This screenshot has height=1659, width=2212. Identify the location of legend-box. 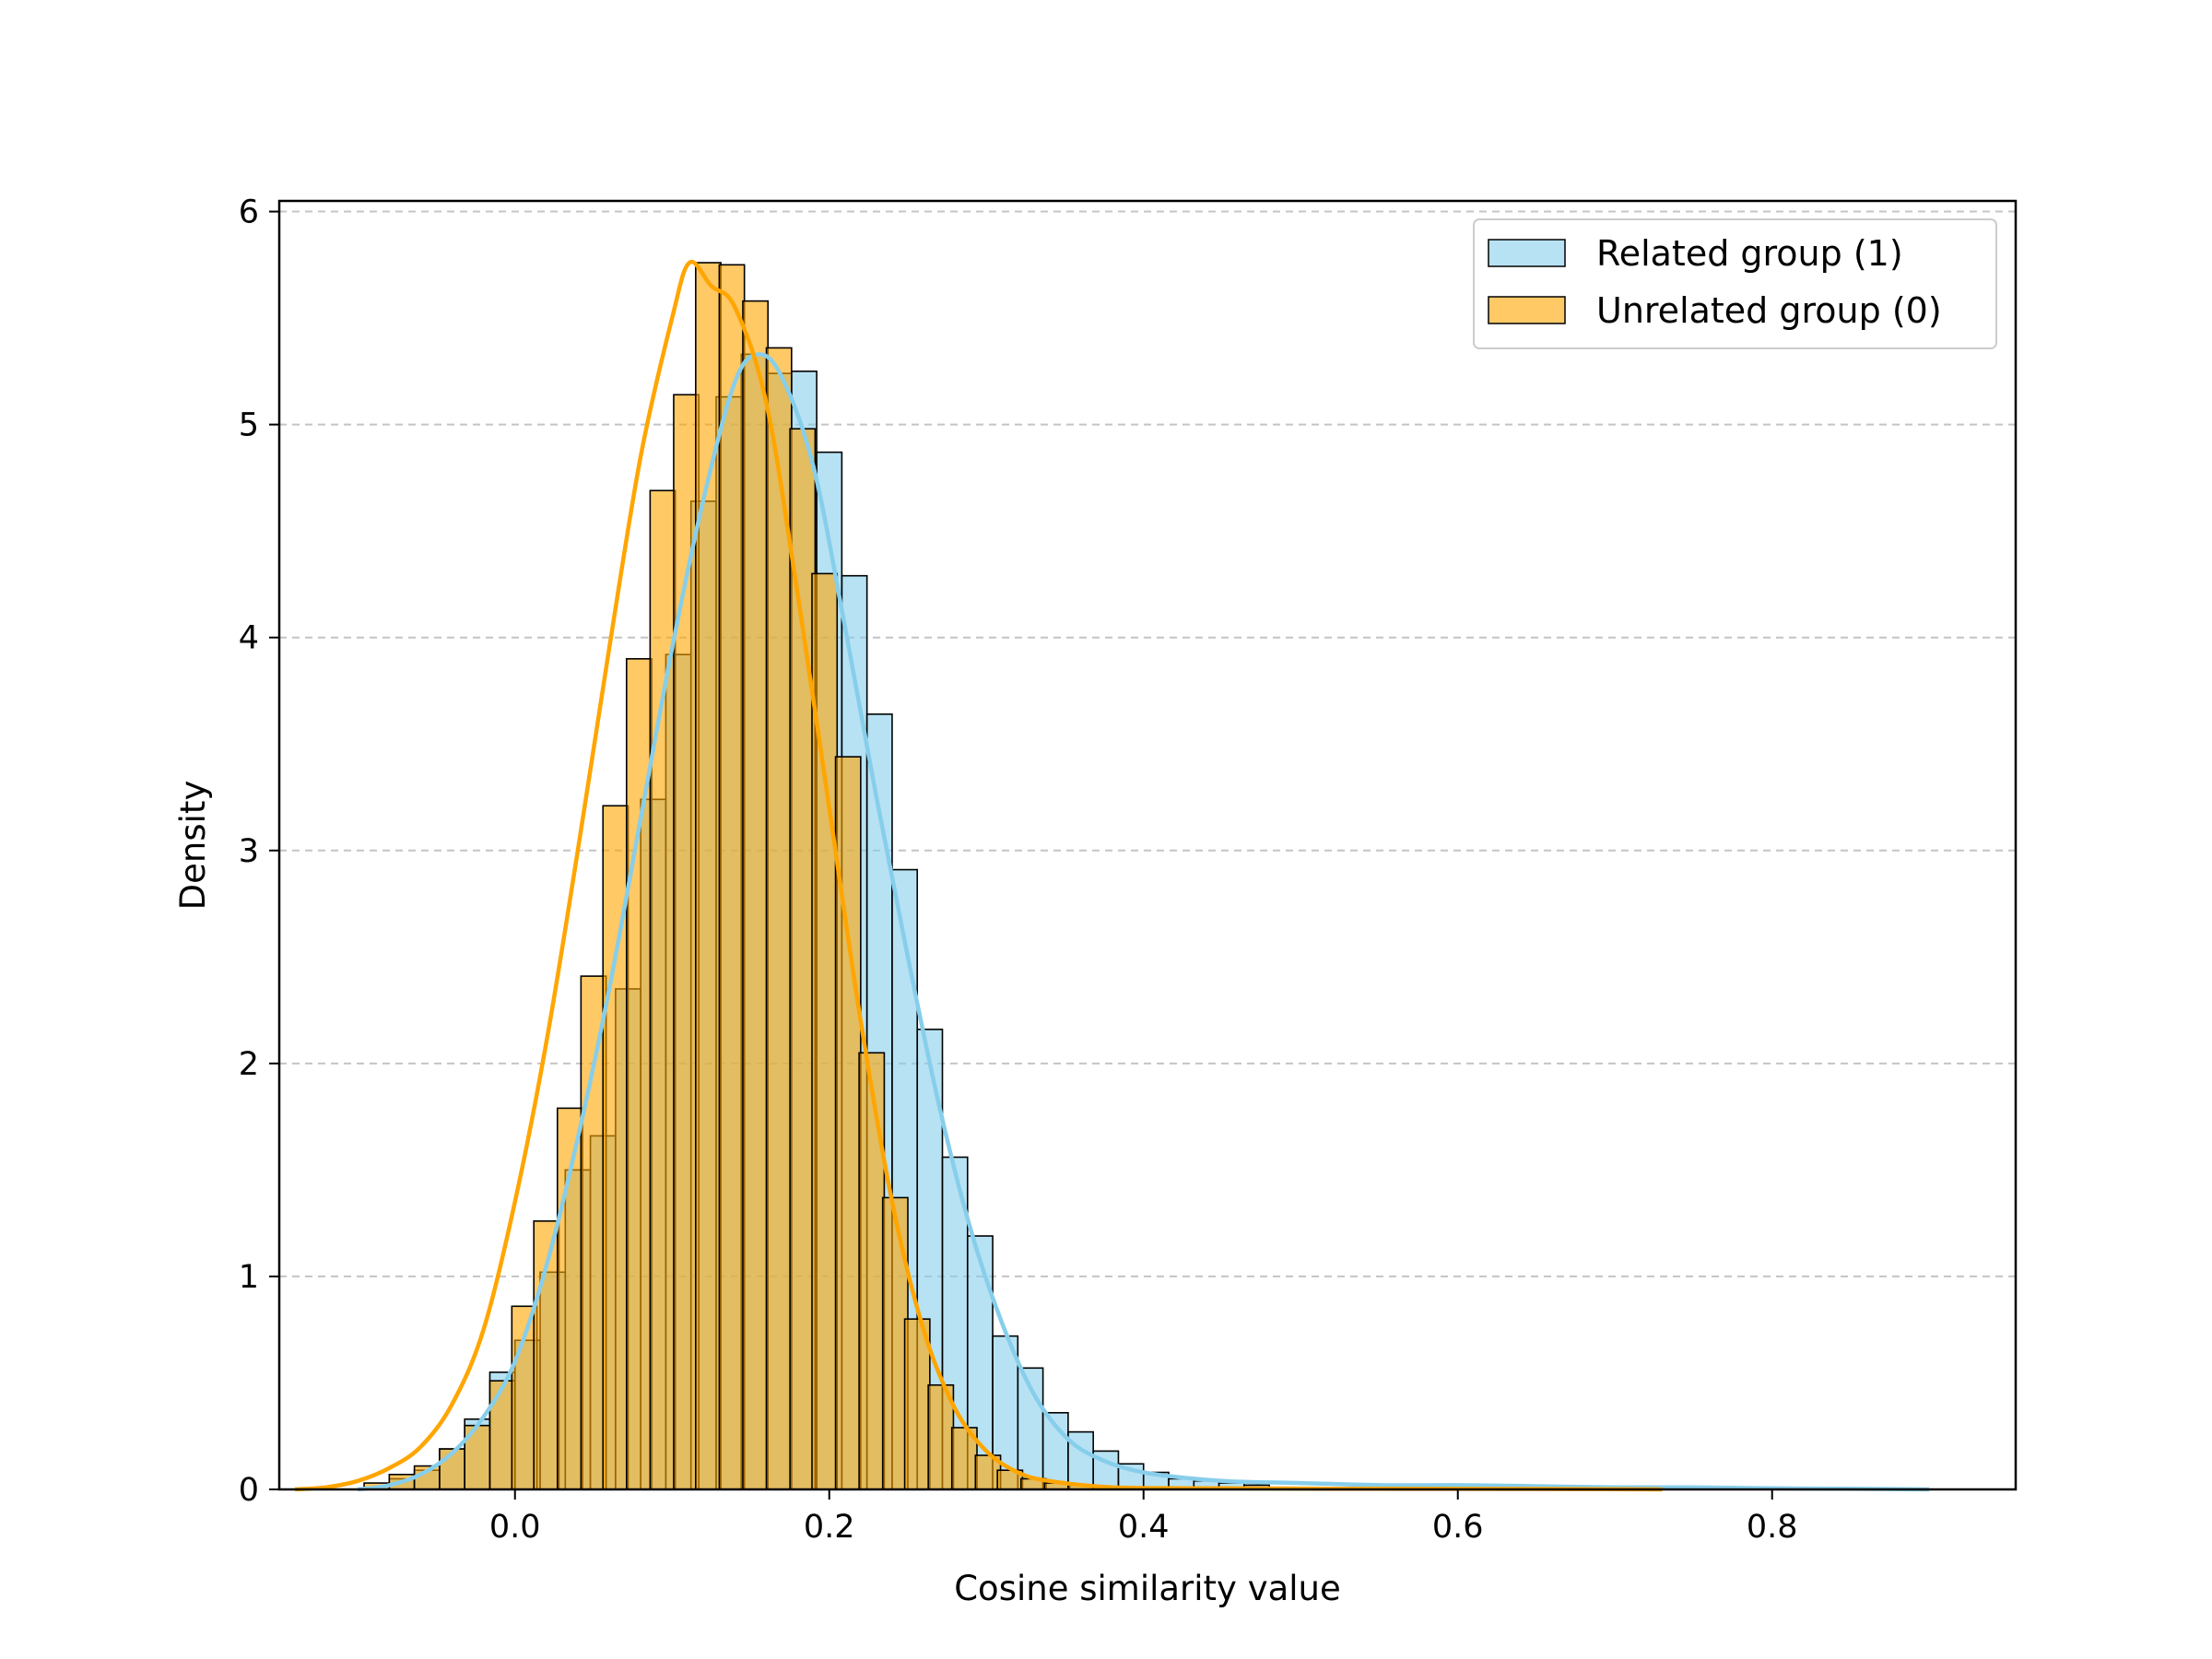
(1735, 283).